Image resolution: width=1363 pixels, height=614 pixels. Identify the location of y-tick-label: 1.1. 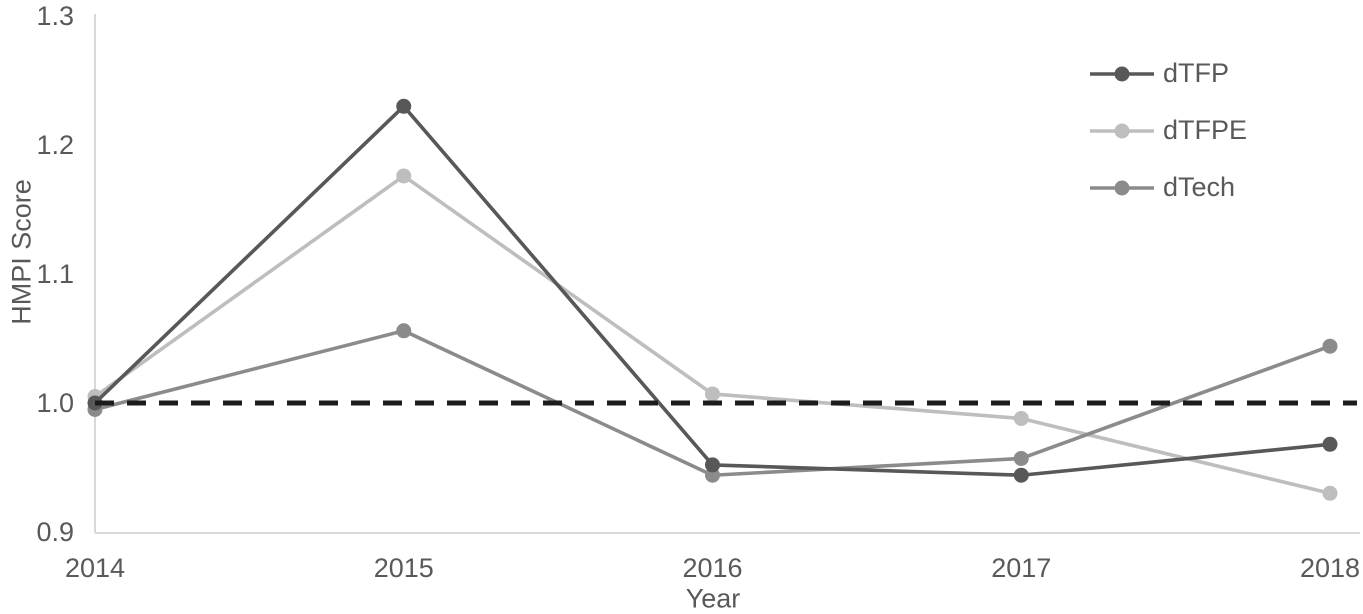
(55, 274).